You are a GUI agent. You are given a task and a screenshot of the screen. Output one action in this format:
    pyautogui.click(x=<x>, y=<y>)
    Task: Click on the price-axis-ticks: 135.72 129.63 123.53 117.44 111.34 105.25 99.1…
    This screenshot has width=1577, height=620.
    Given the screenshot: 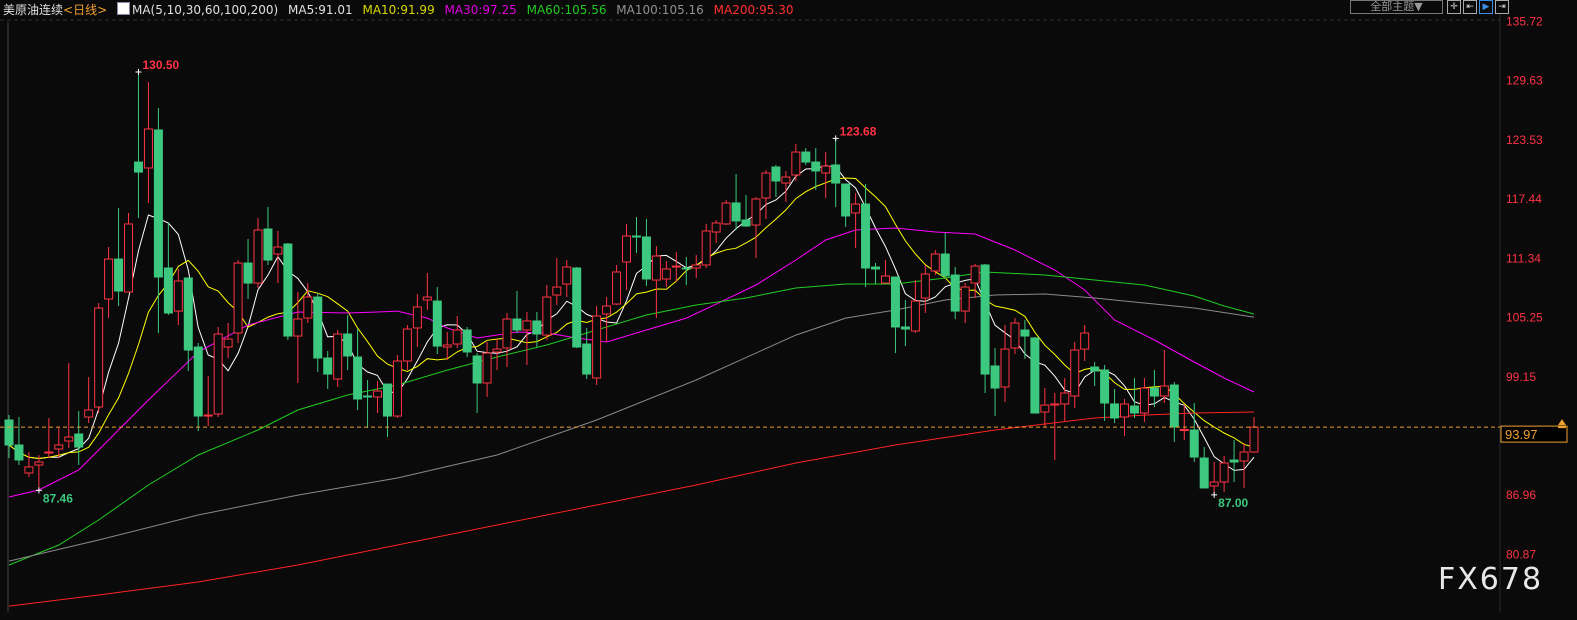 What is the action you would take?
    pyautogui.click(x=1524, y=287)
    